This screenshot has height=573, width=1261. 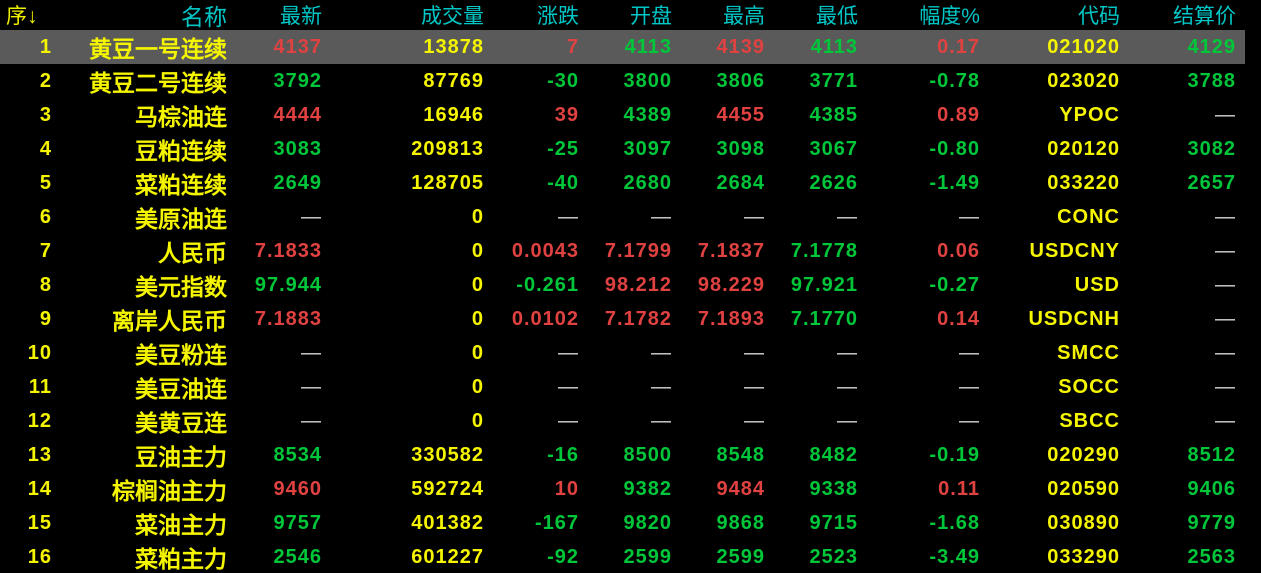 I want to click on cell-range: -0.19, so click(x=954, y=454).